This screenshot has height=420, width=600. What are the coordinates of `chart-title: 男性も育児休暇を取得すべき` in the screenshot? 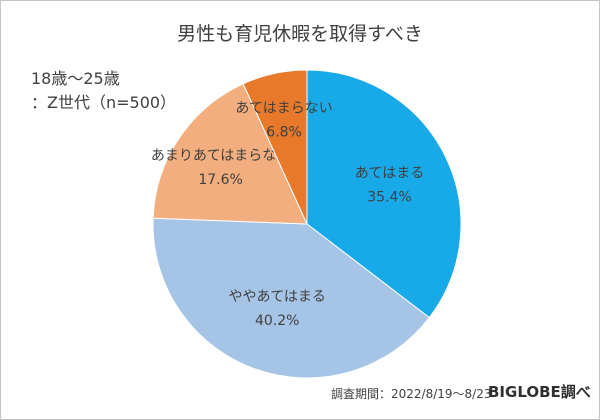 It's located at (300, 34).